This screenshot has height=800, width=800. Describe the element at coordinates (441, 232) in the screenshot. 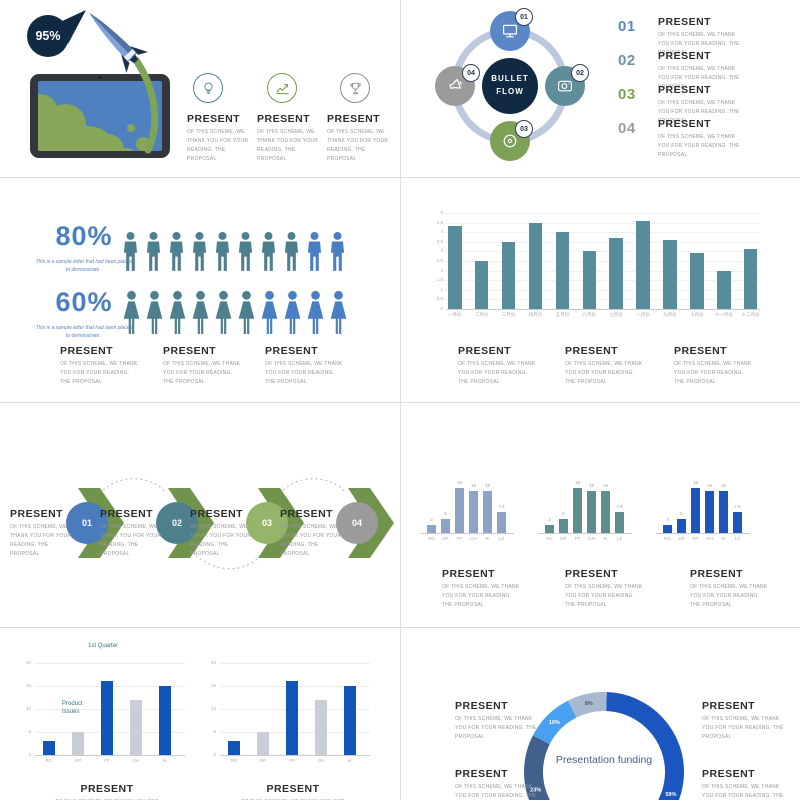

I see `y-tick-label: 4` at that location.